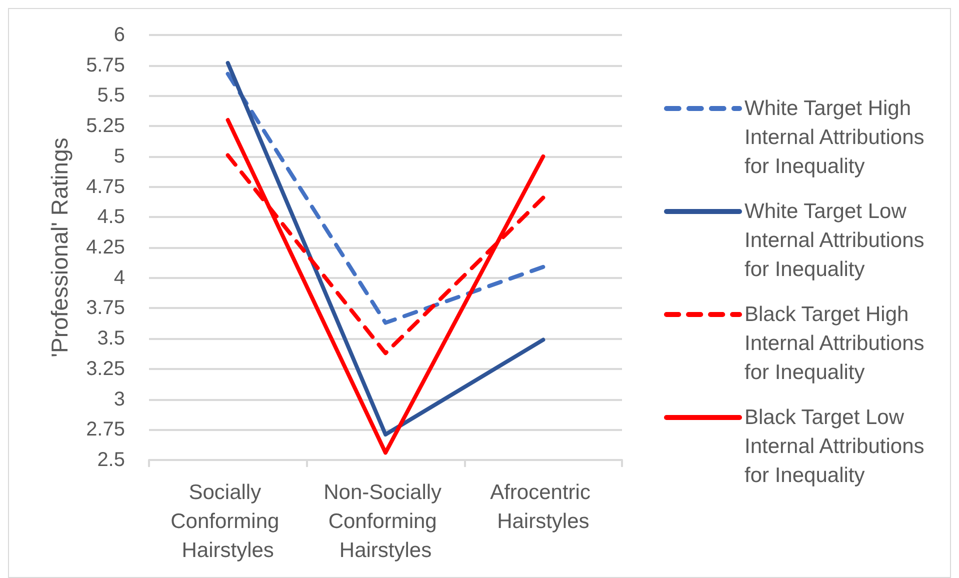 The image size is (959, 578). What do you see at coordinates (105, 187) in the screenshot?
I see `y-tick-label: 4.75` at bounding box center [105, 187].